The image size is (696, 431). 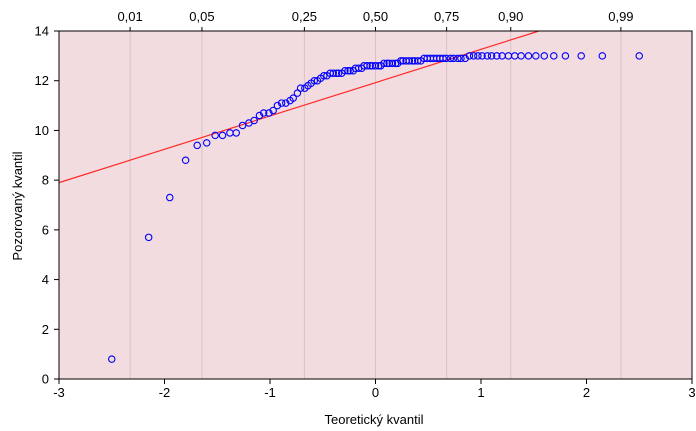 I want to click on y-tick-label: 4, so click(x=45, y=279).